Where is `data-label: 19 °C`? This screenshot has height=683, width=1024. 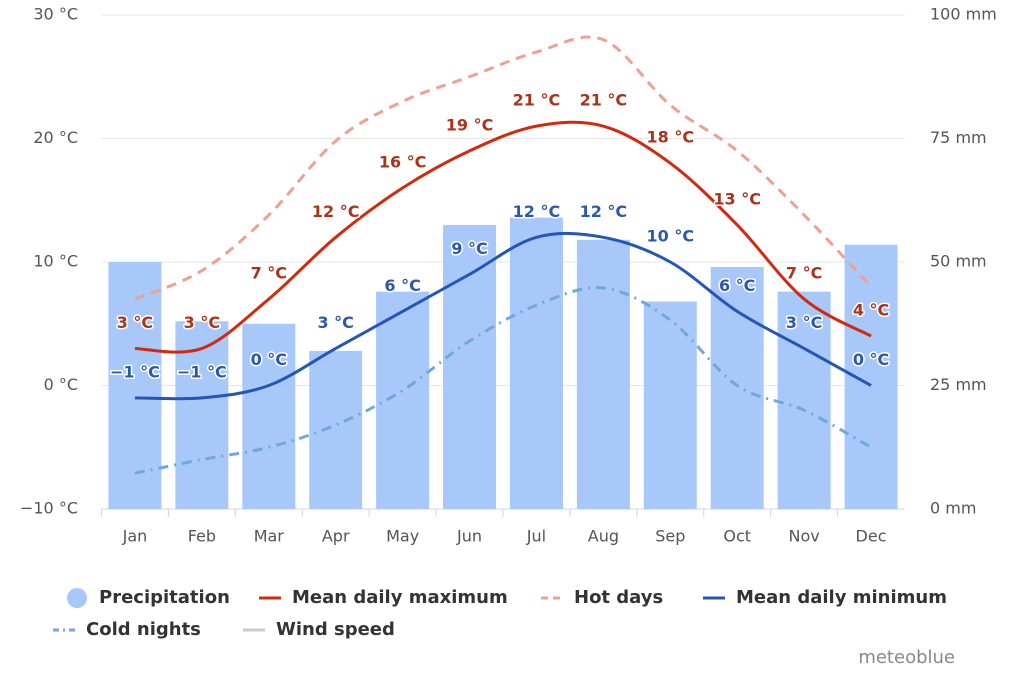
data-label: 19 °C is located at coordinates (470, 124).